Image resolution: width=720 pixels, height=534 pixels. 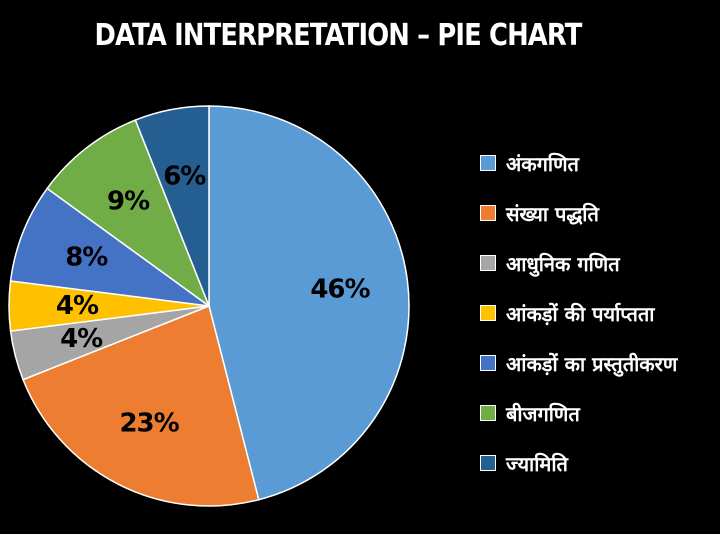 What do you see at coordinates (542, 163) in the screenshot?
I see `legend-label: अंकगणित` at bounding box center [542, 163].